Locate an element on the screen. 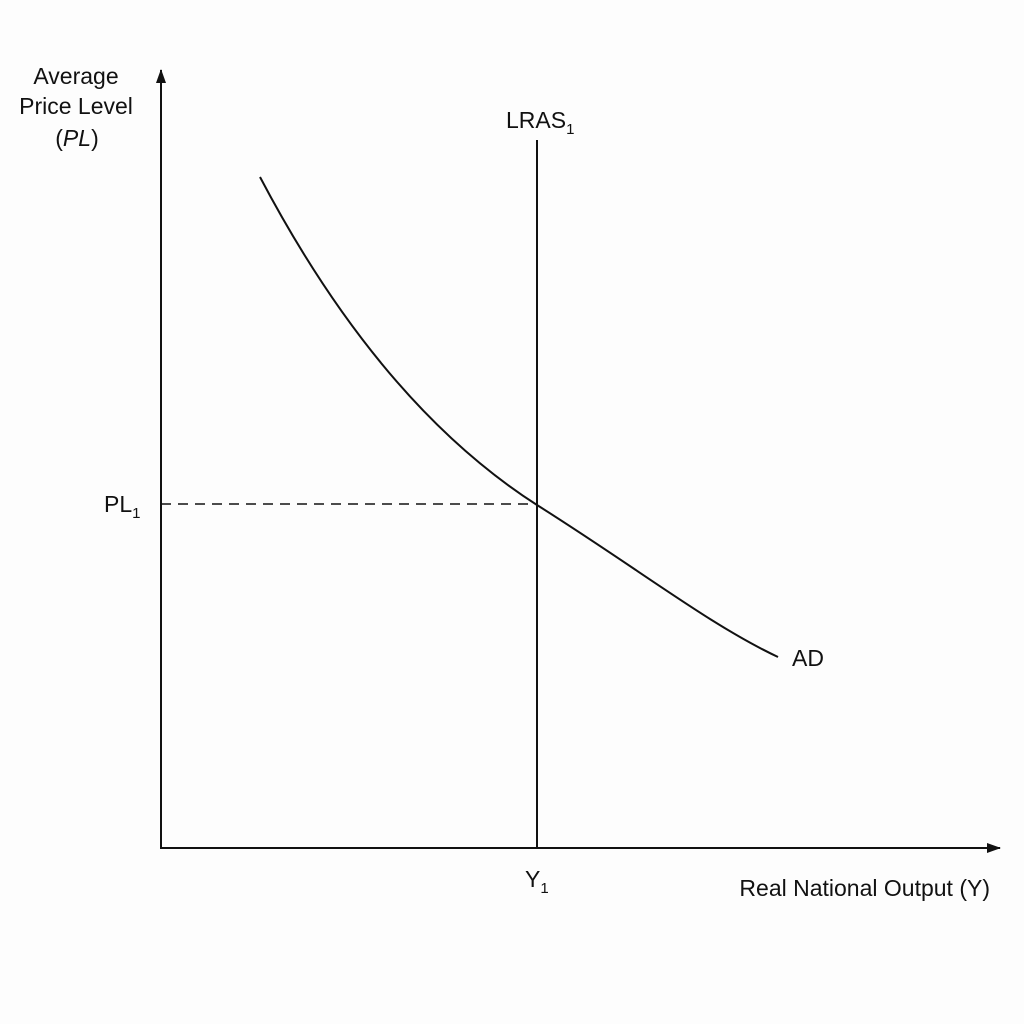 This screenshot has width=1024, height=1024. label-text: Y is located at coordinates (532, 879).